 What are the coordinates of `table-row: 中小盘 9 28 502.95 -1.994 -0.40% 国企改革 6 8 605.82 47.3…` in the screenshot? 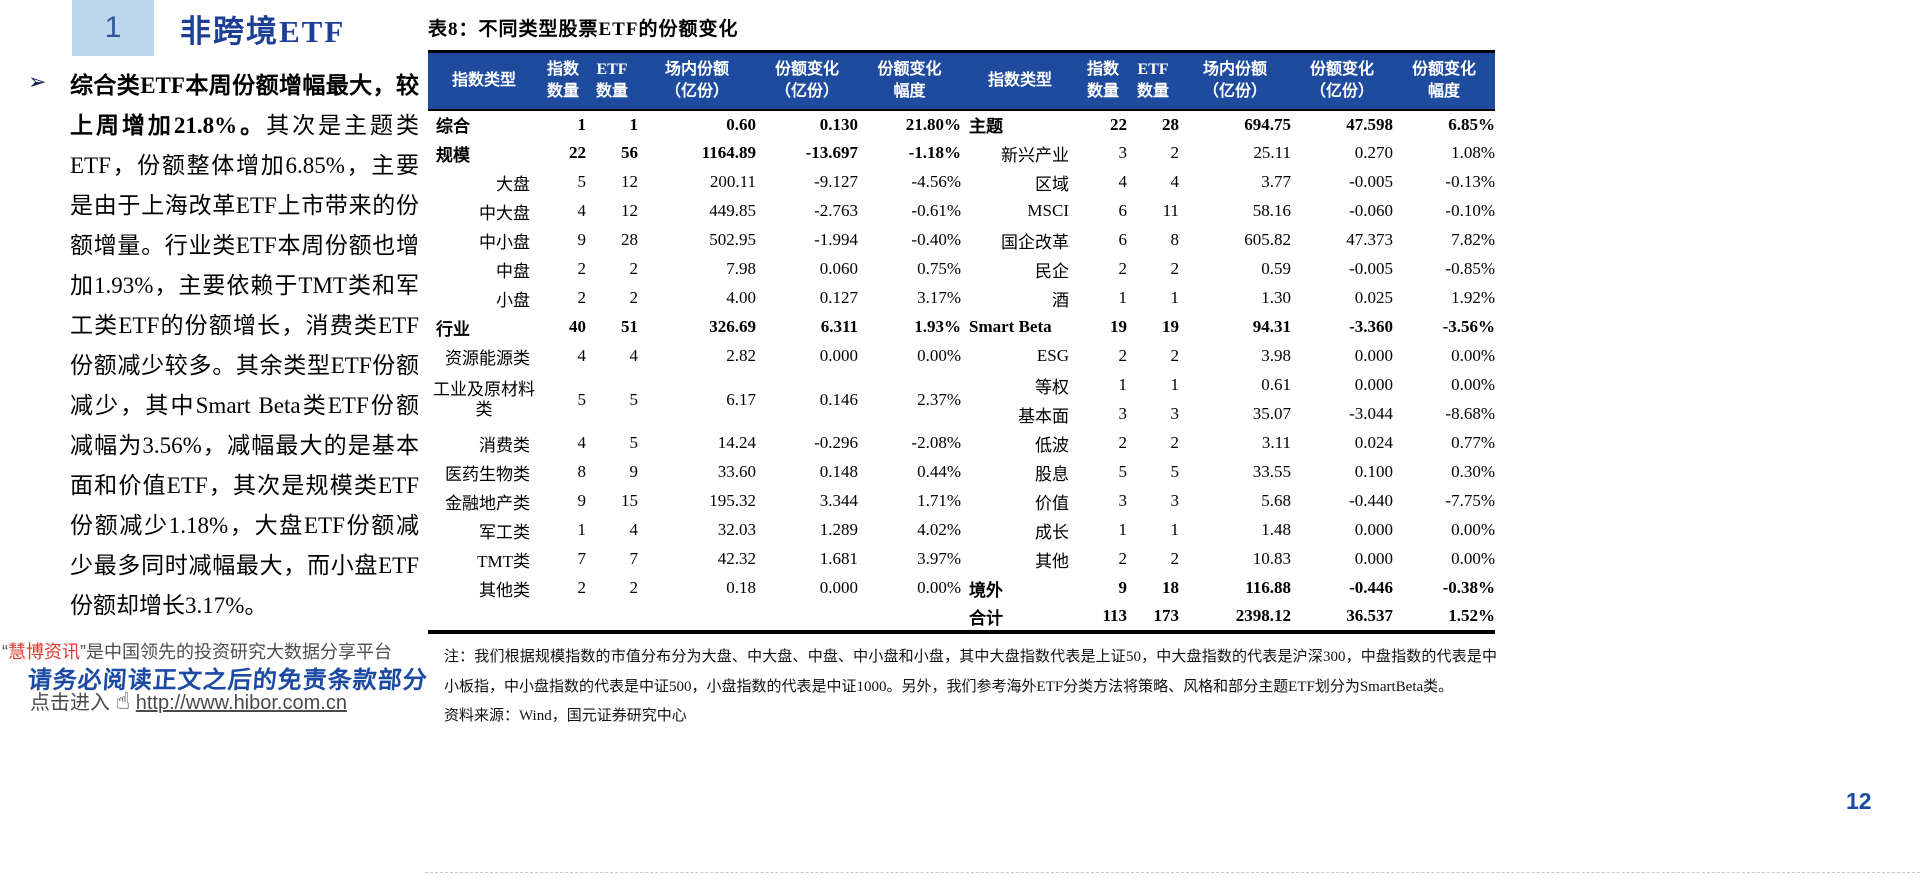 It's located at (961, 240).